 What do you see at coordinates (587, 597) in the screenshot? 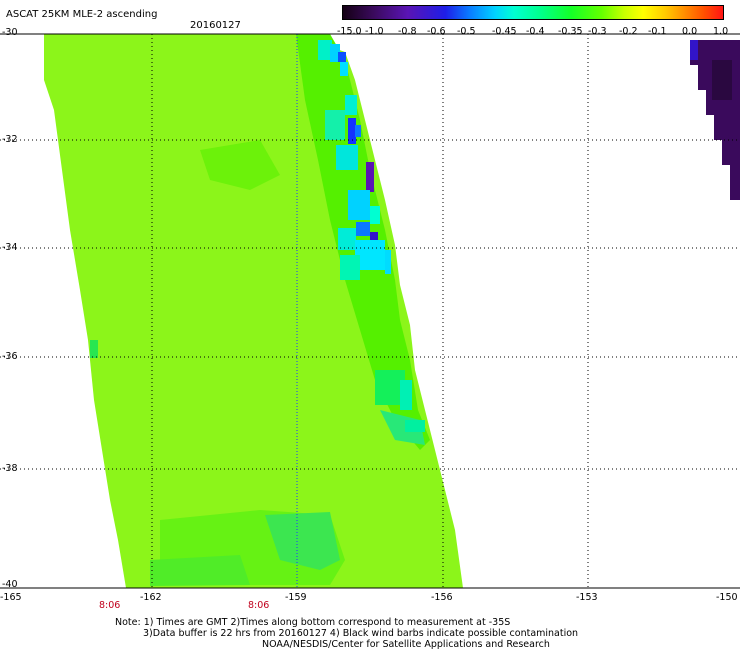
I see `lon-label: -153` at bounding box center [587, 597].